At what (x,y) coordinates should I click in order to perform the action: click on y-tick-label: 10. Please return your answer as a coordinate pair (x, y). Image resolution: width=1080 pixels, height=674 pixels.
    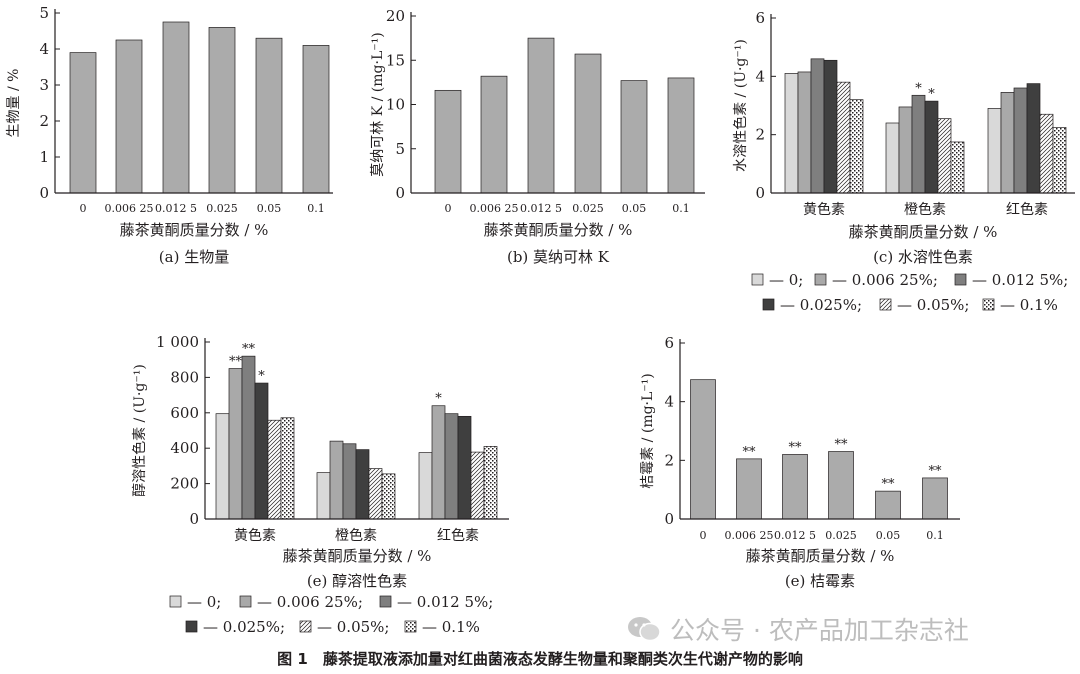
    Looking at the image, I should click on (395, 105).